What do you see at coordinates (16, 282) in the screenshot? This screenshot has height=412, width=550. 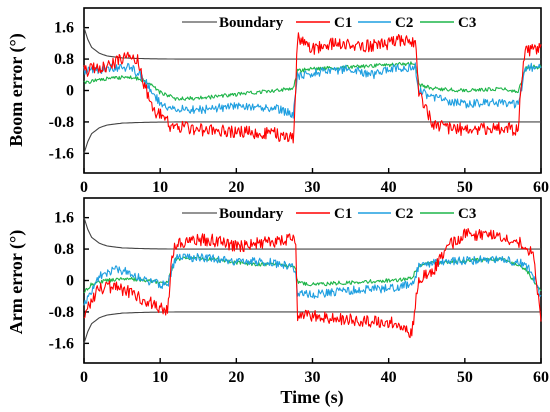 I see `arm-y-axis-label: Arm error (°)` at bounding box center [16, 282].